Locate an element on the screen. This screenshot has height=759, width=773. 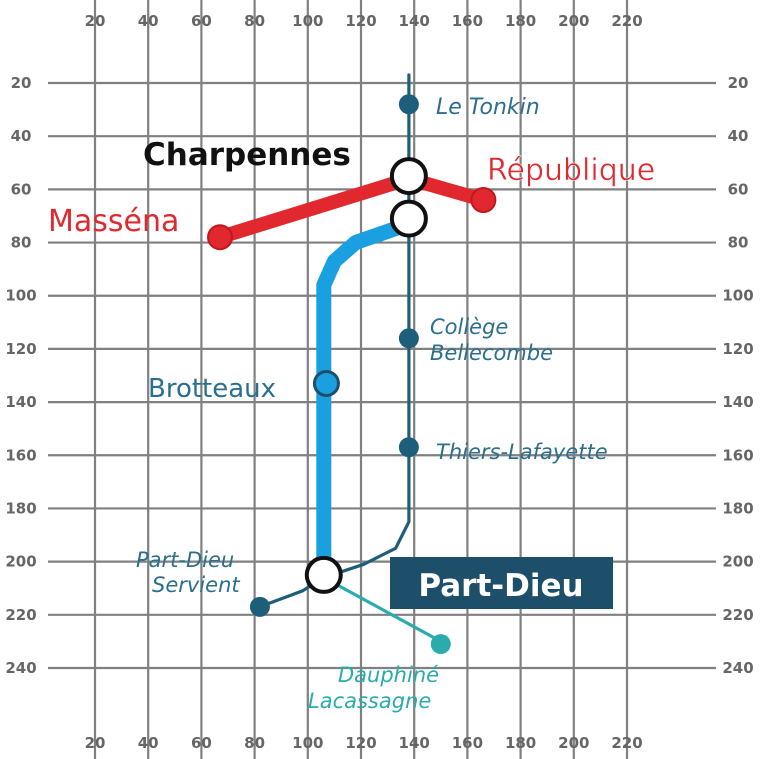
y-tick-label-right: 140 is located at coordinates (737, 402).